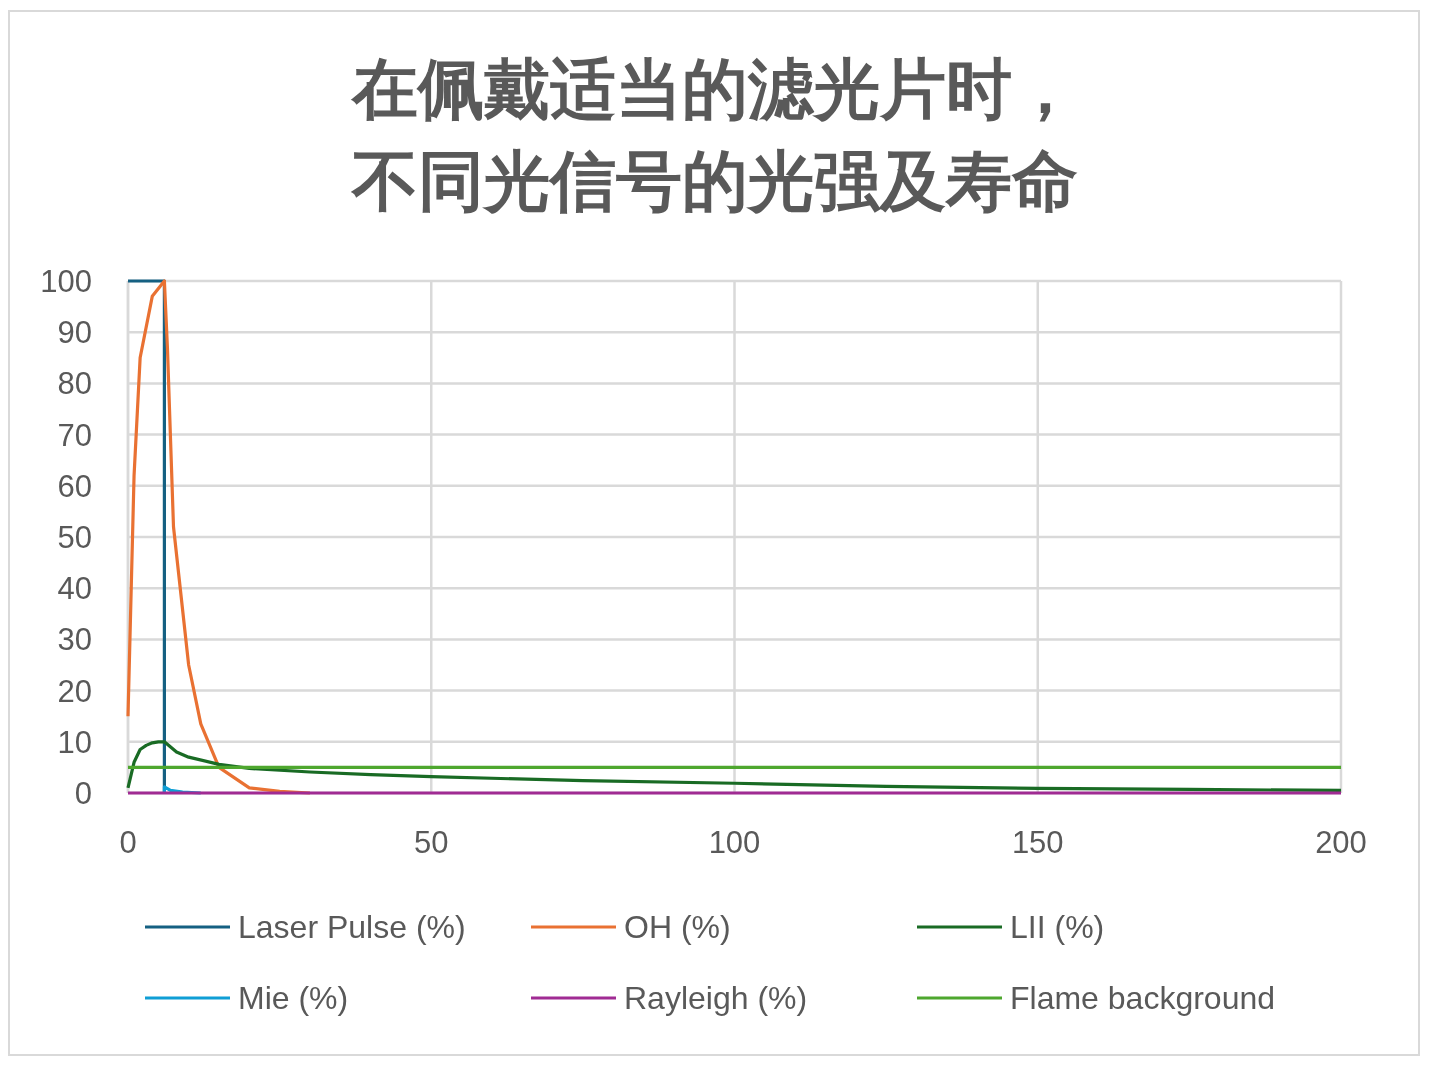 The width and height of the screenshot is (1429, 1069). Describe the element at coordinates (1037, 842) in the screenshot. I see `x-tick-label: 150` at that location.